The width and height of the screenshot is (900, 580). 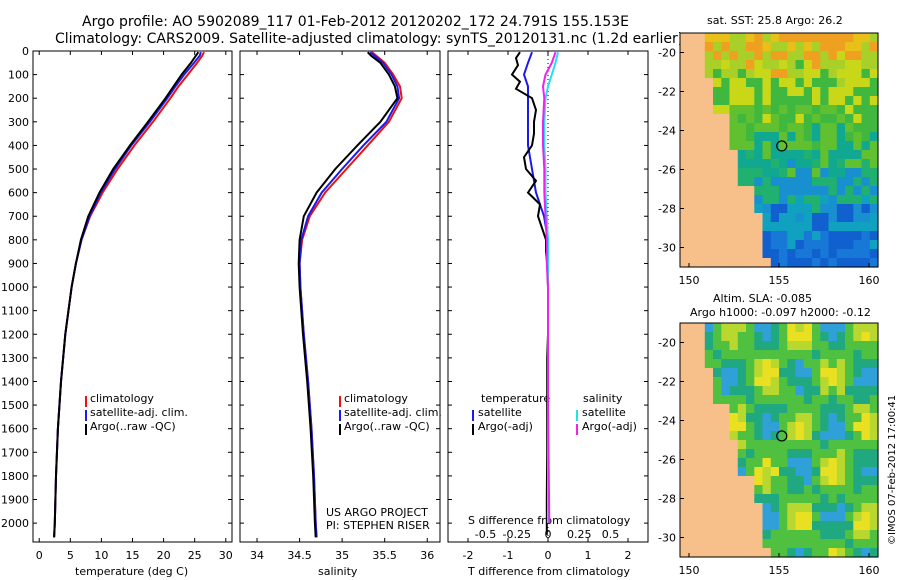 What do you see at coordinates (18, 263) in the screenshot?
I see `y-tick-label: 900` at bounding box center [18, 263].